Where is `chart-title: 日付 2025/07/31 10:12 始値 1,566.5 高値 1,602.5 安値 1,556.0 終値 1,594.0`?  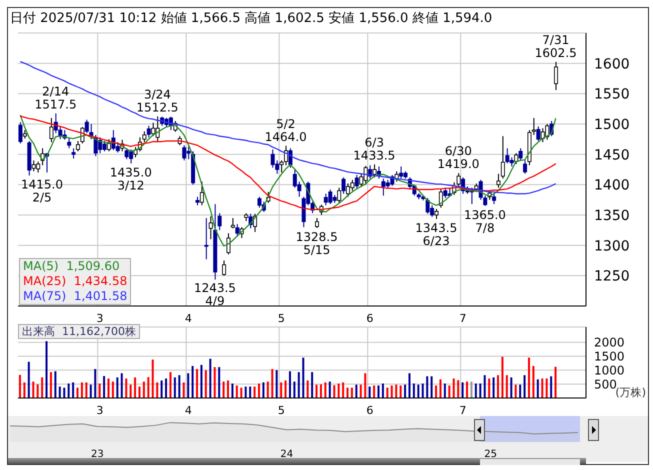
chart-title: 日付 2025/07/31 10:12 始値 1,566.5 高値 1,602.5 安値 1,556.0 終値 1,594.0 is located at coordinates (251, 19).